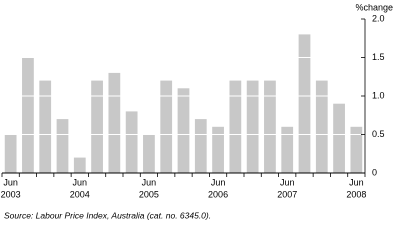 The image size is (397, 240). Describe the element at coordinates (218, 194) in the screenshot. I see `x-group-label: 2006` at that location.